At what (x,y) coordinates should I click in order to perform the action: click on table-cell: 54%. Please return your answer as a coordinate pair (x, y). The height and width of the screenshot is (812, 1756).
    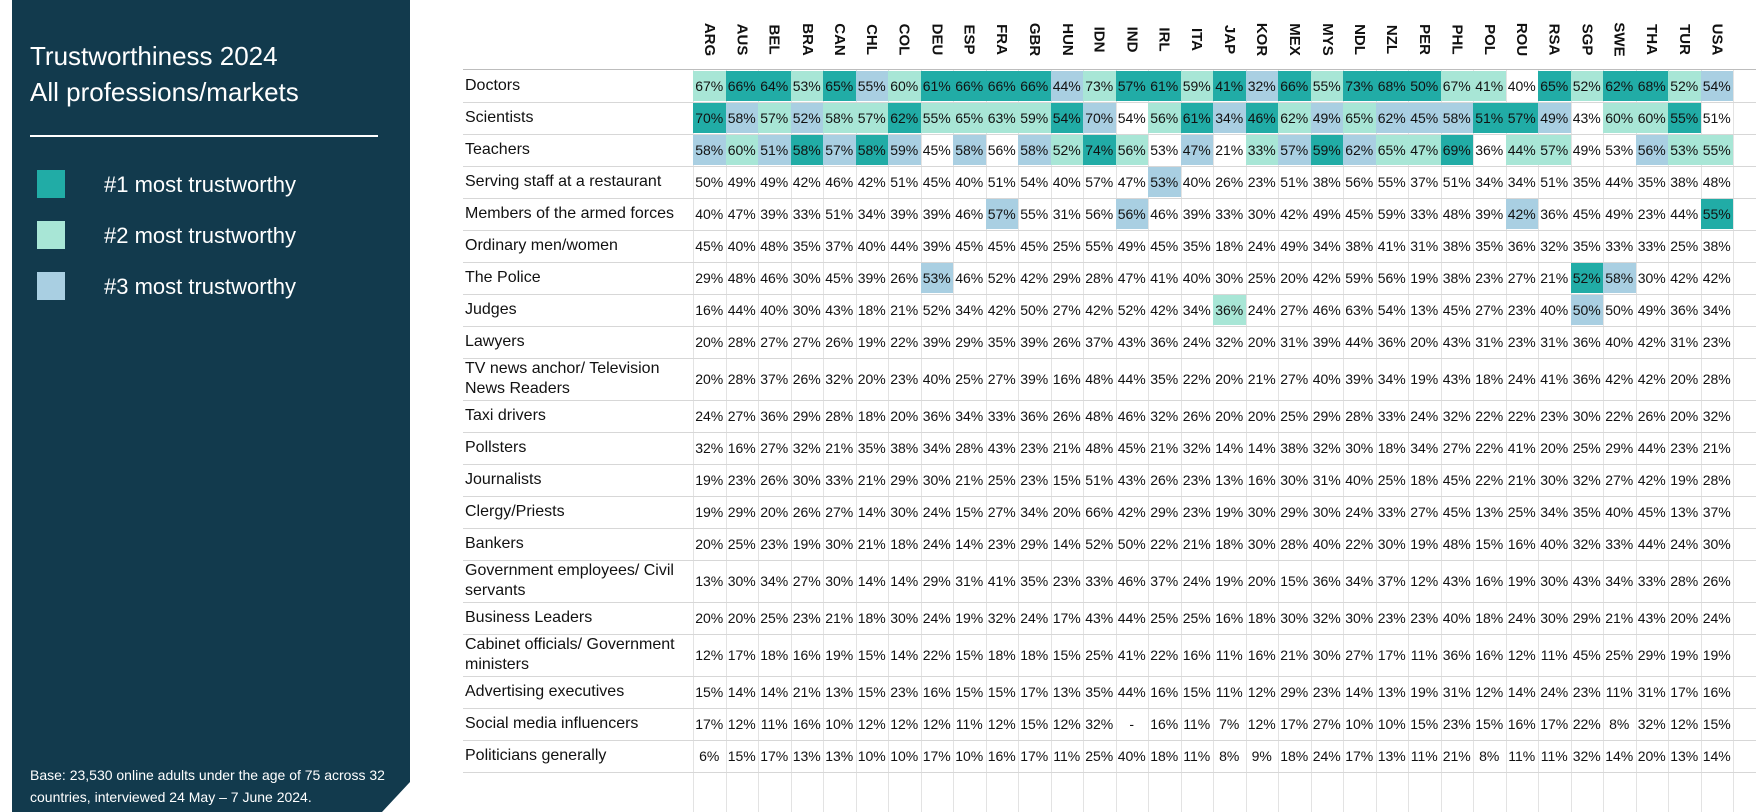
    Looking at the image, I should click on (1066, 118).